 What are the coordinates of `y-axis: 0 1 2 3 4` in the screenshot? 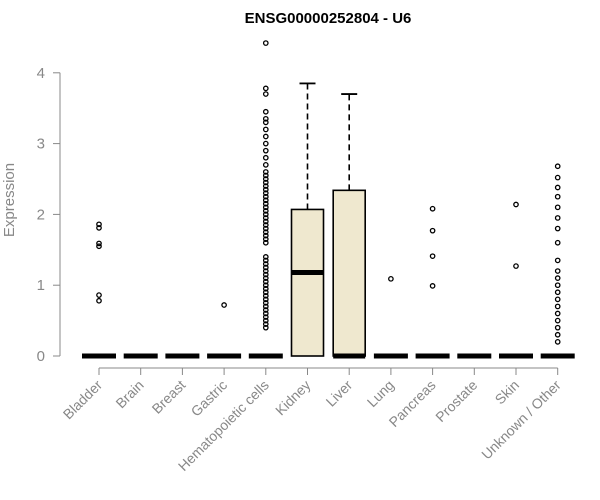 It's located at (49, 215).